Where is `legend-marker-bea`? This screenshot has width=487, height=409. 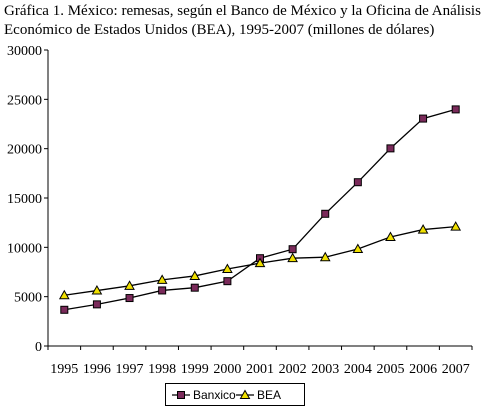
legend-marker-bea is located at coordinates (245, 394).